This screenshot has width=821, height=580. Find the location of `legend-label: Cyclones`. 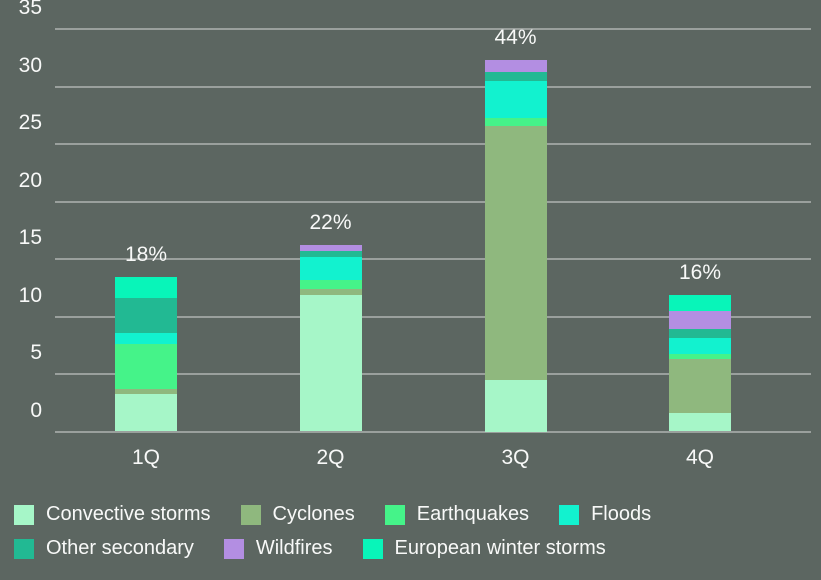

legend-label: Cyclones is located at coordinates (313, 514).